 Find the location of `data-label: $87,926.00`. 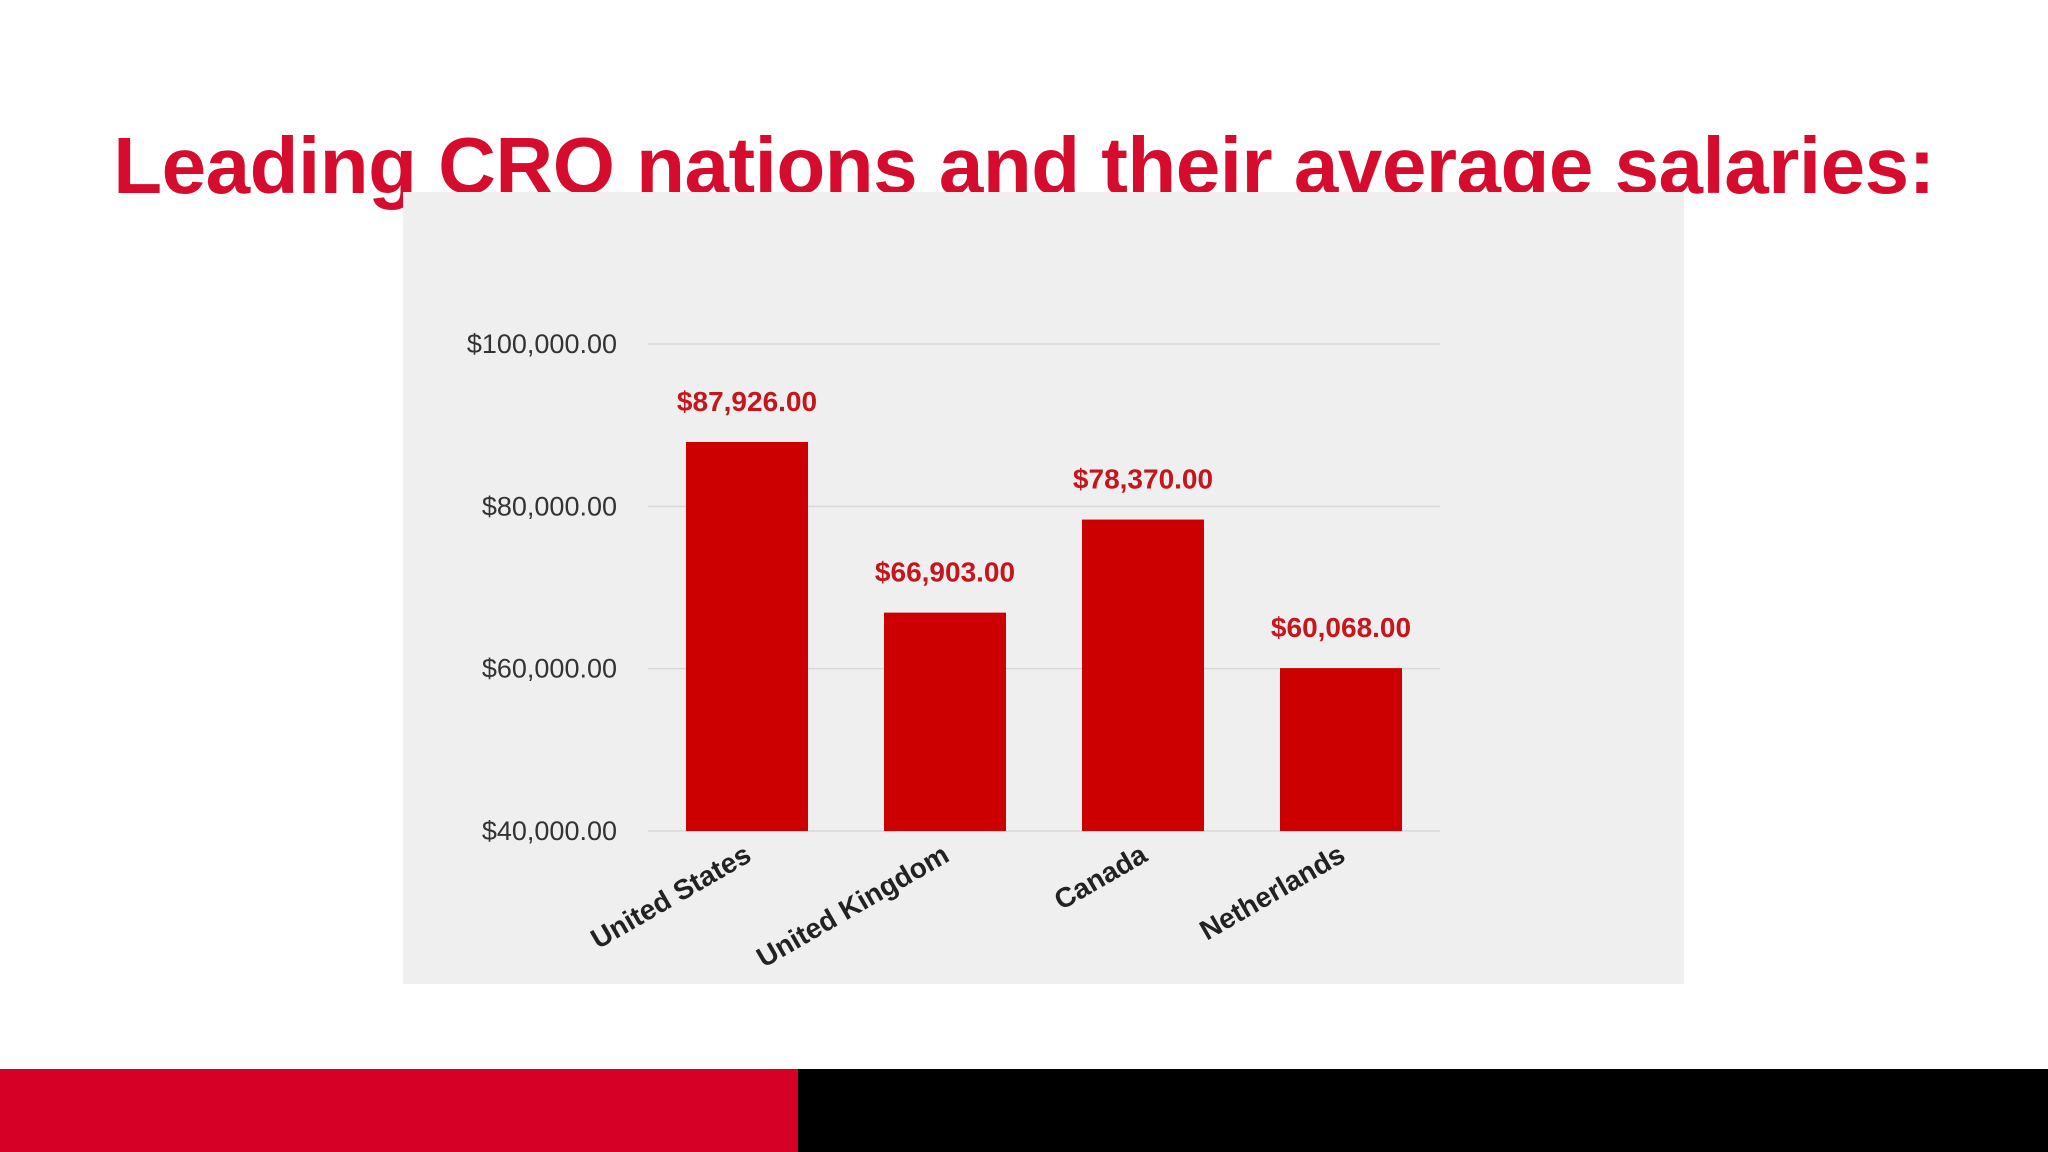

data-label: $87,926.00 is located at coordinates (747, 401).